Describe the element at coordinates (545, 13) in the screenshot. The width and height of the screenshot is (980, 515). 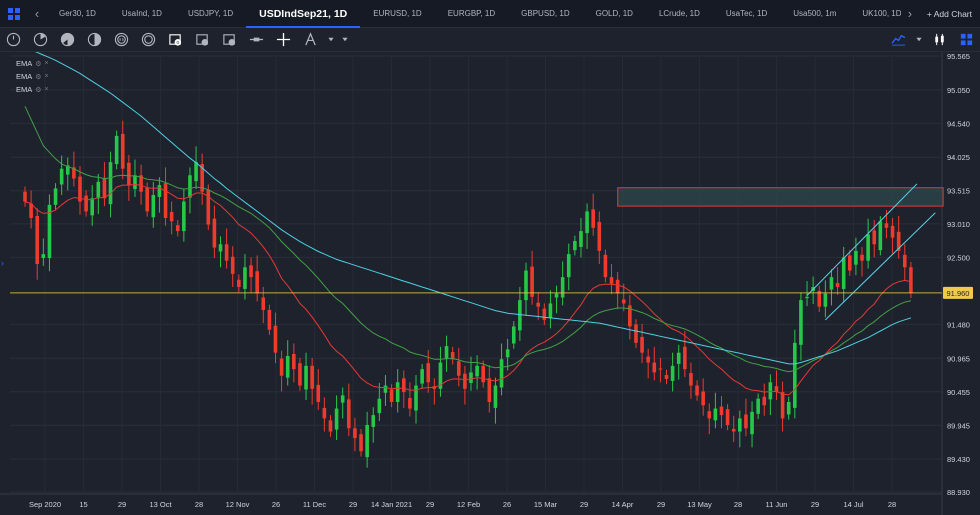
I see `chart-tab: GBPUSD, 1D` at that location.